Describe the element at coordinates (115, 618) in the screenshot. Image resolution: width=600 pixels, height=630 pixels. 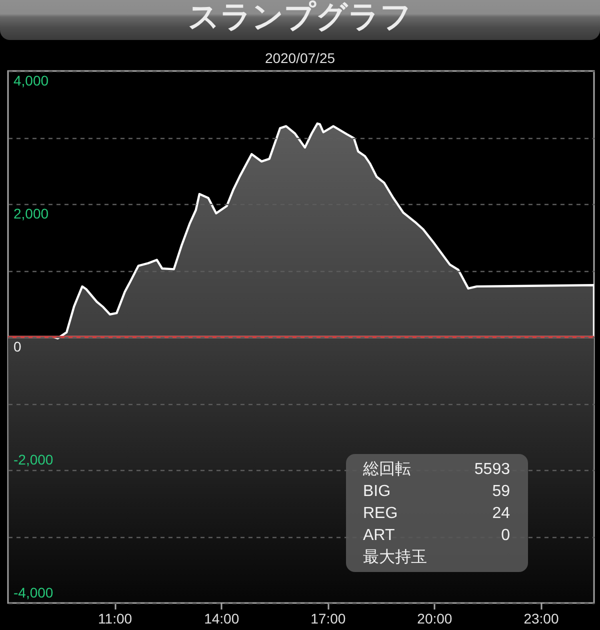
I see `x-tick-label: 11:00` at that location.